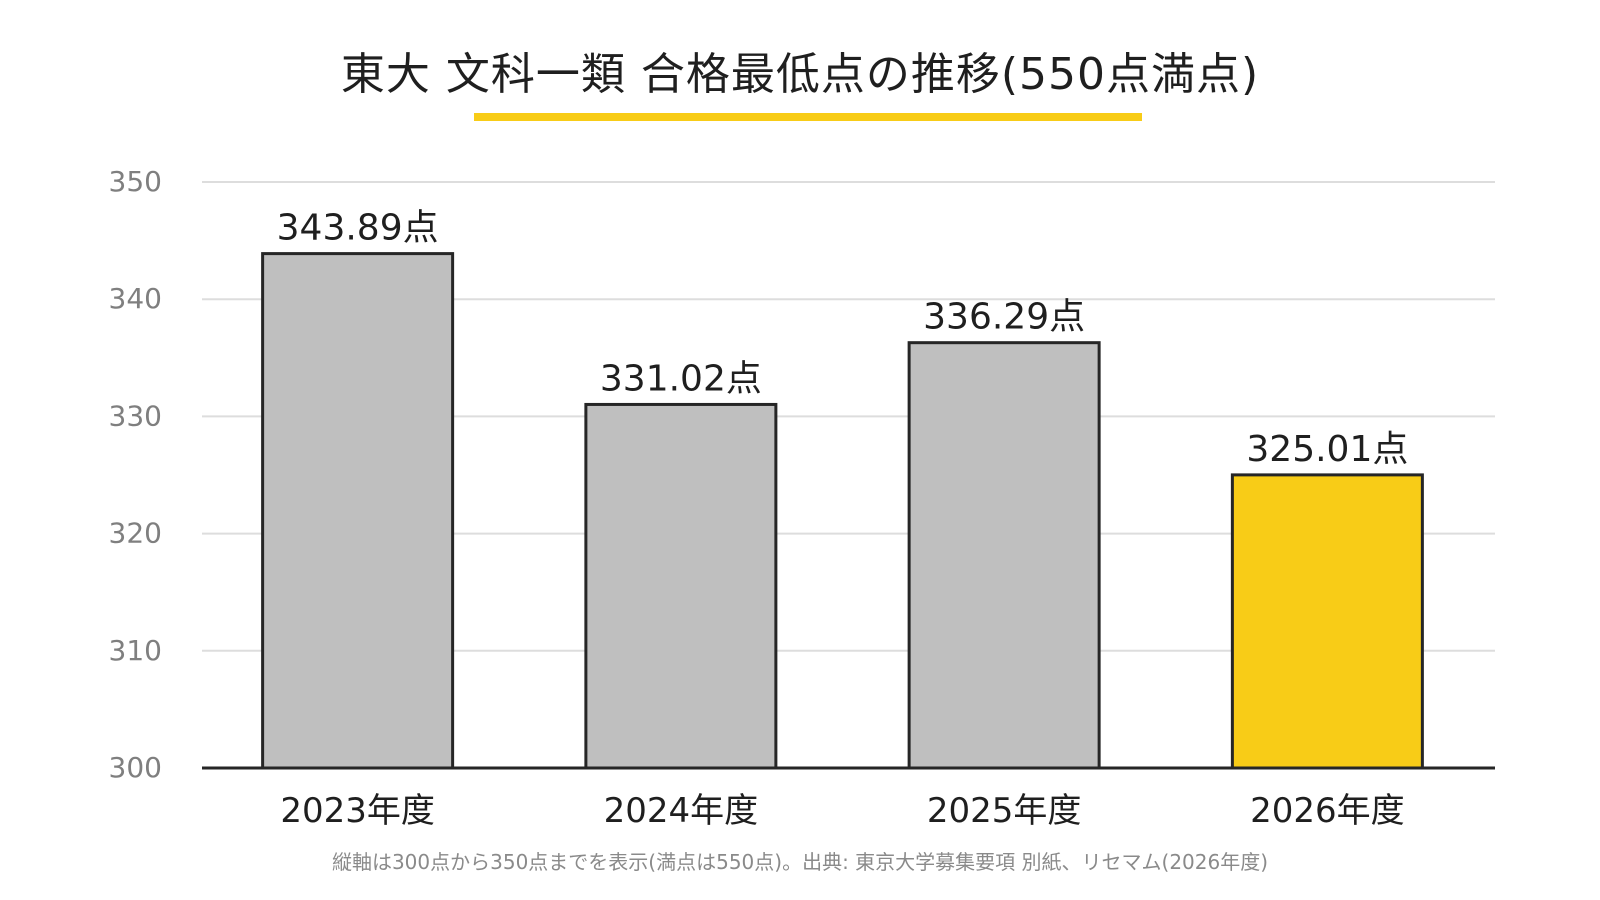  Describe the element at coordinates (808, 117) in the screenshot. I see `title-underline` at that location.